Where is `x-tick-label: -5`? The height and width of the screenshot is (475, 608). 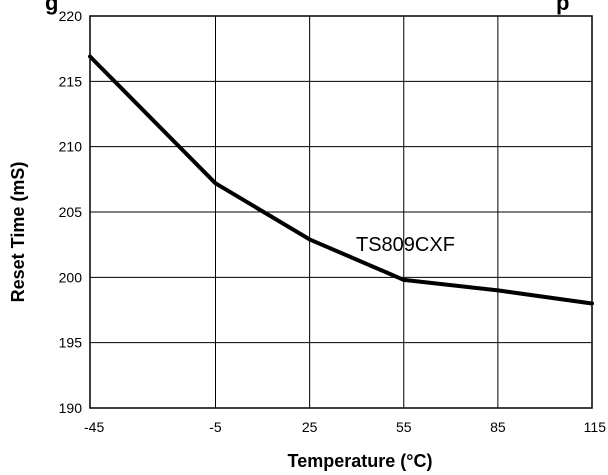 x-tick-label: -5 is located at coordinates (215, 427).